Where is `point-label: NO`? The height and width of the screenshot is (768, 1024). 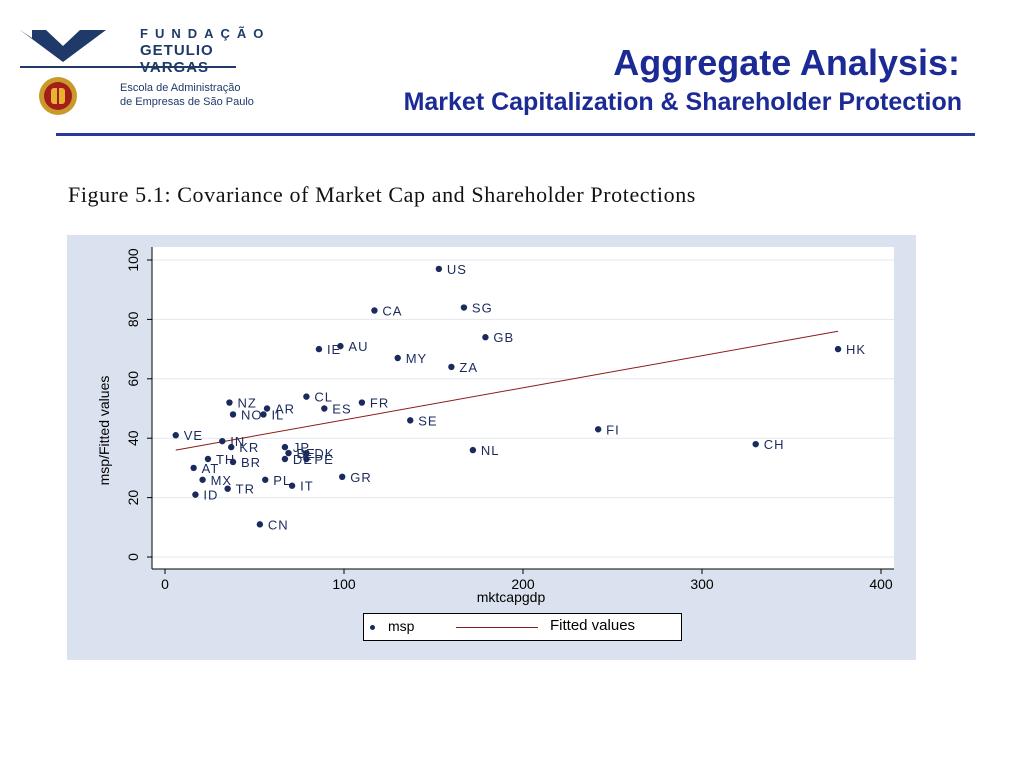 point-label: NO is located at coordinates (252, 414).